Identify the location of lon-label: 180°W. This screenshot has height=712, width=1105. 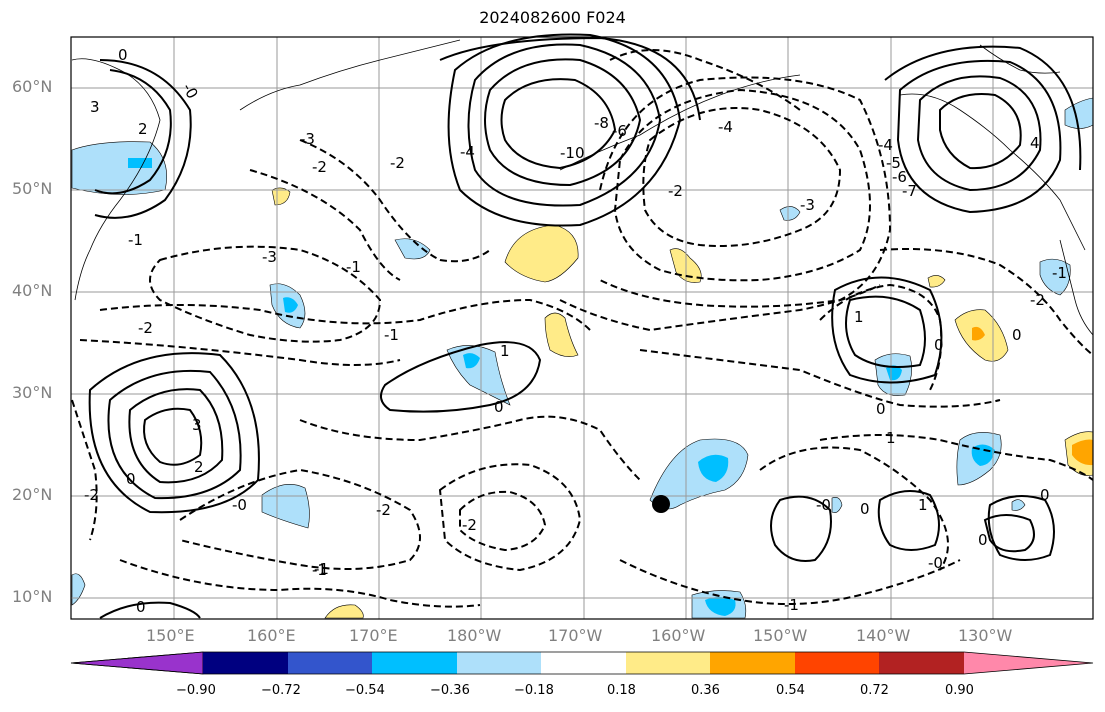
(474, 635).